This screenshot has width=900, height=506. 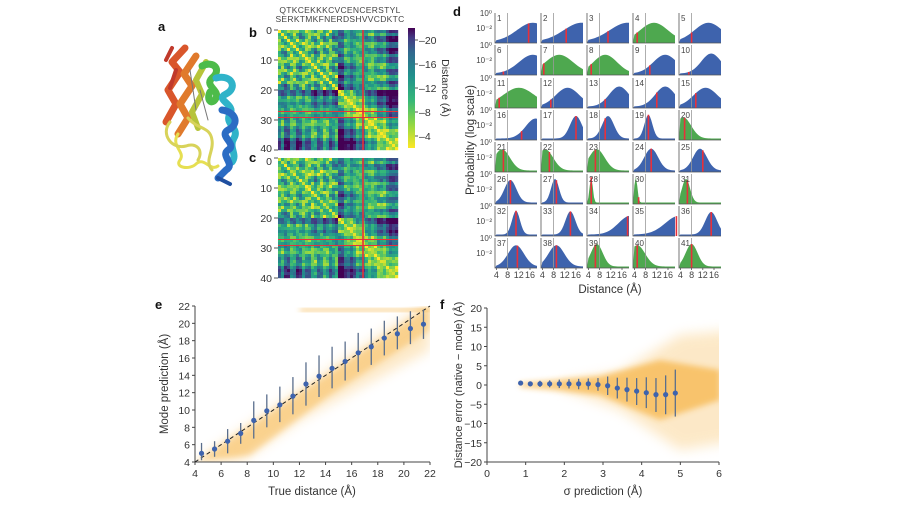 I want to click on y-tick-label: 10, so click(x=476, y=348).